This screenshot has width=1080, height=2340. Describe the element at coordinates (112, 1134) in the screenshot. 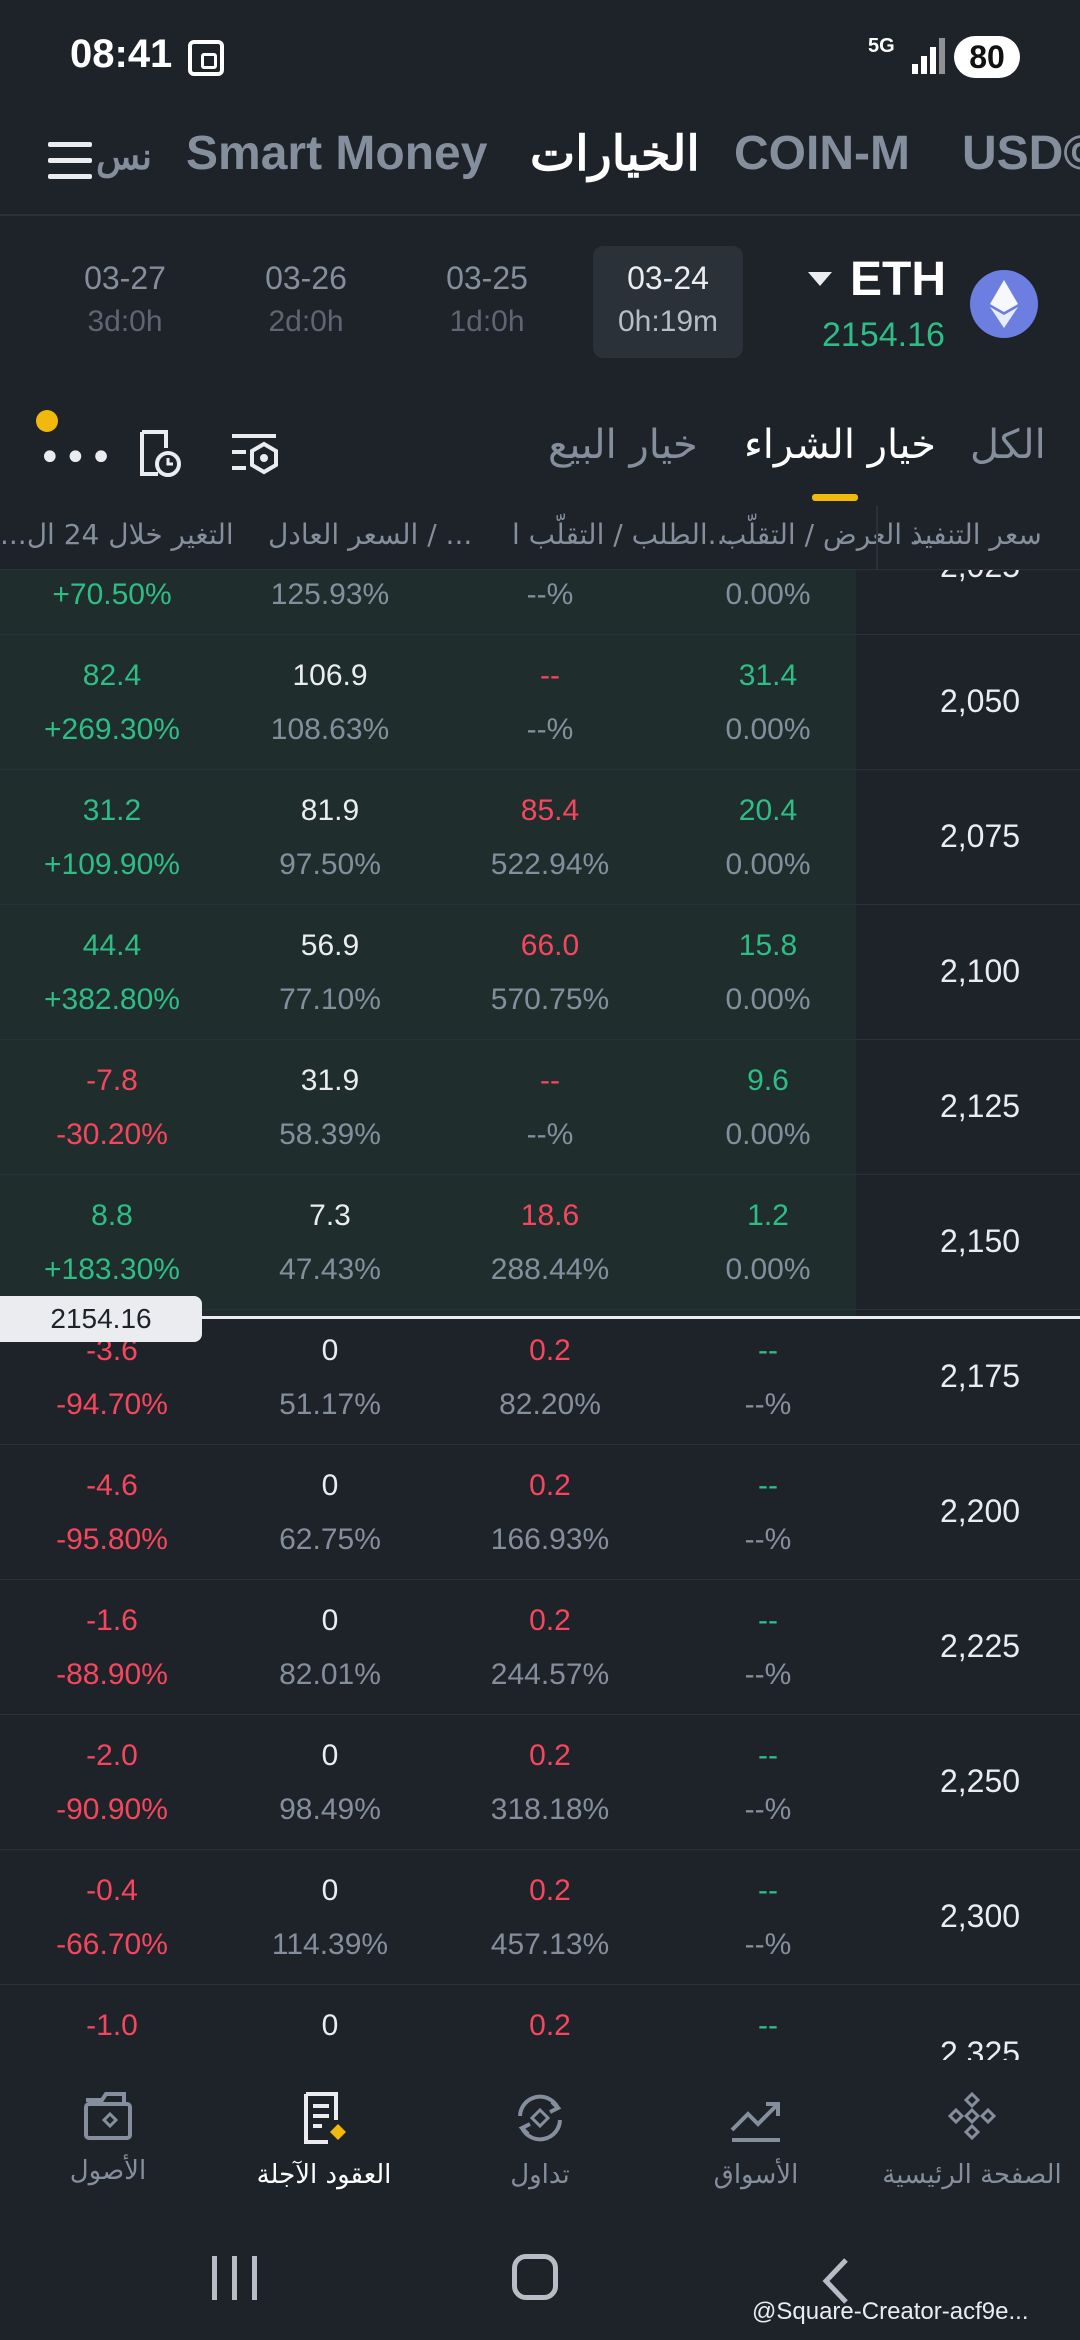

I see `change-percent: -30.20%` at that location.